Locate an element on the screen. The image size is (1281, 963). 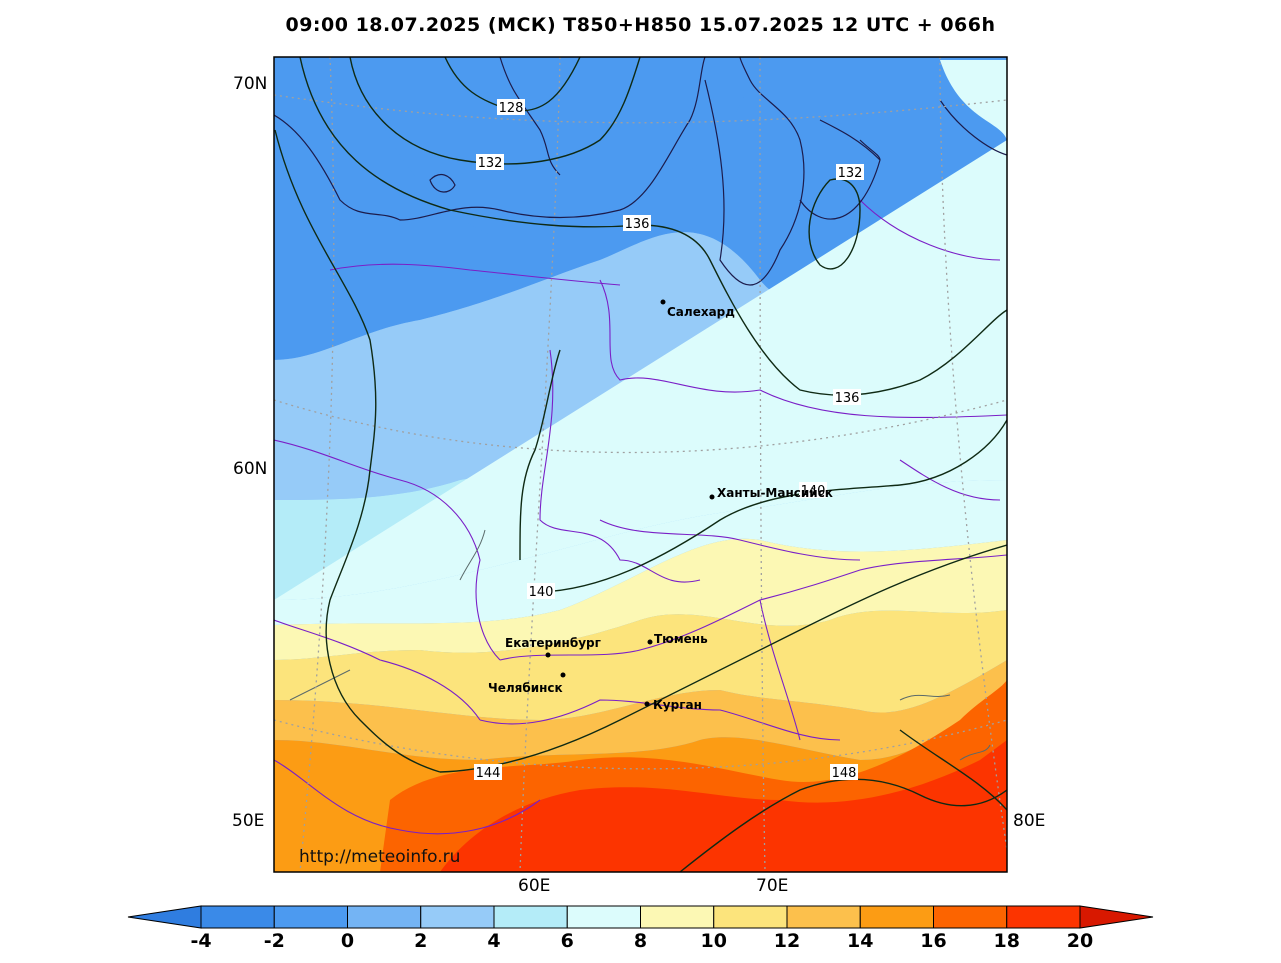
band-t10 is located at coordinates (640, 665).